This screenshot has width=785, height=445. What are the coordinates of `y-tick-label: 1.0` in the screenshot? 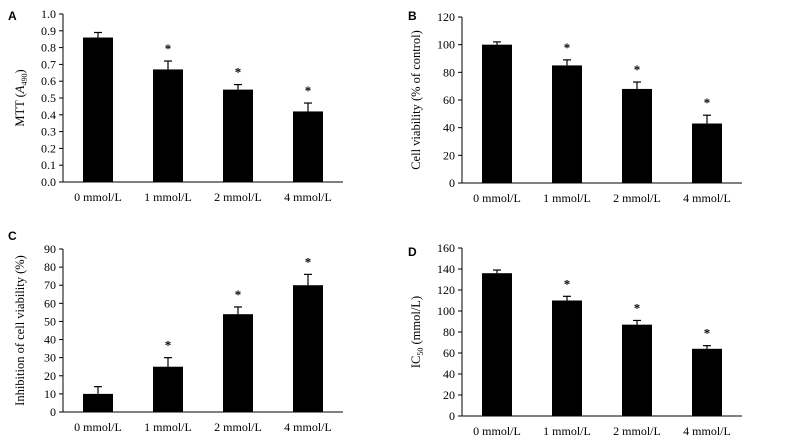 It's located at (48, 14).